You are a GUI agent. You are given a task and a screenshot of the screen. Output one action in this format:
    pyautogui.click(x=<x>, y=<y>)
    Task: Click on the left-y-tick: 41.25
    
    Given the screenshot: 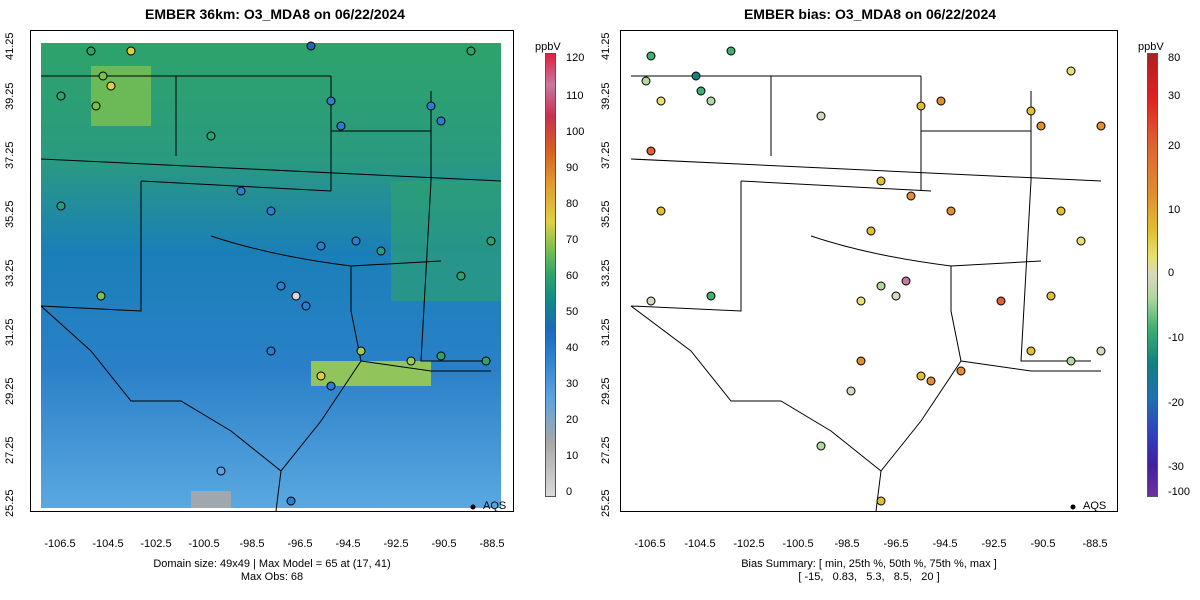 What is the action you would take?
    pyautogui.click(x=10, y=46)
    